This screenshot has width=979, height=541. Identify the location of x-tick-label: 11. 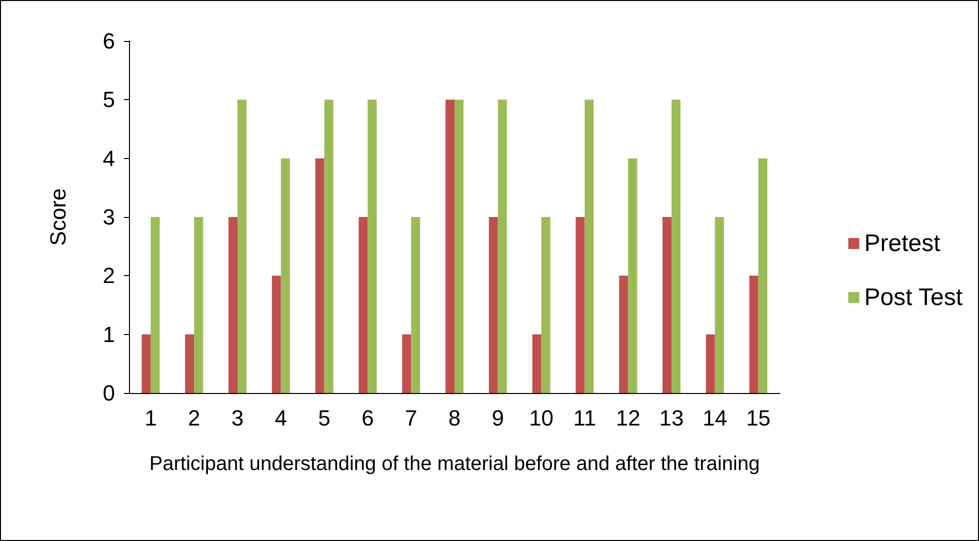
(584, 418).